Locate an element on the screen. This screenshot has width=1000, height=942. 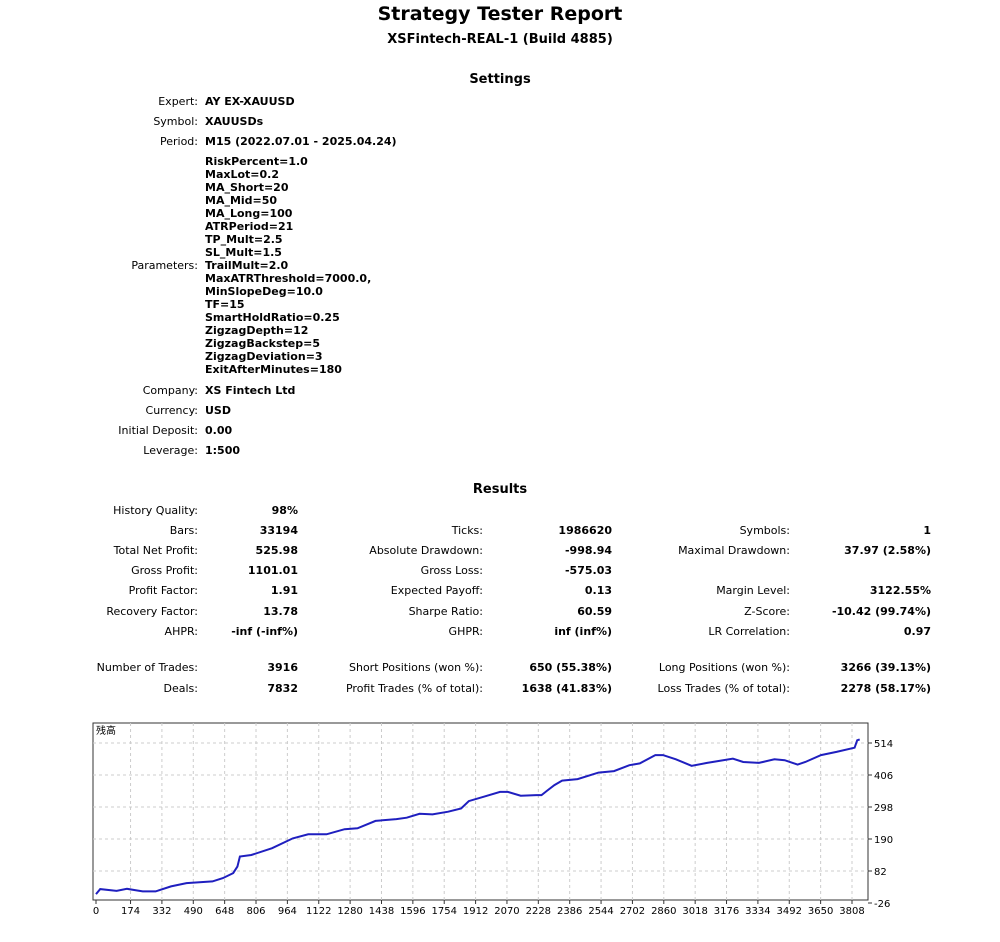
parameter-line-value: MinSlopeDeg=10.0 is located at coordinates (264, 291).